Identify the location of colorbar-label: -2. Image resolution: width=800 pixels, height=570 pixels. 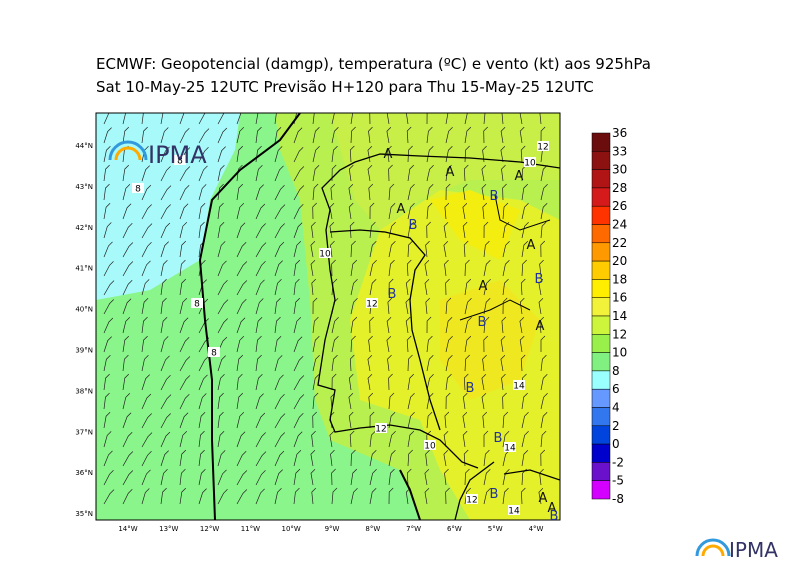
(618, 462).